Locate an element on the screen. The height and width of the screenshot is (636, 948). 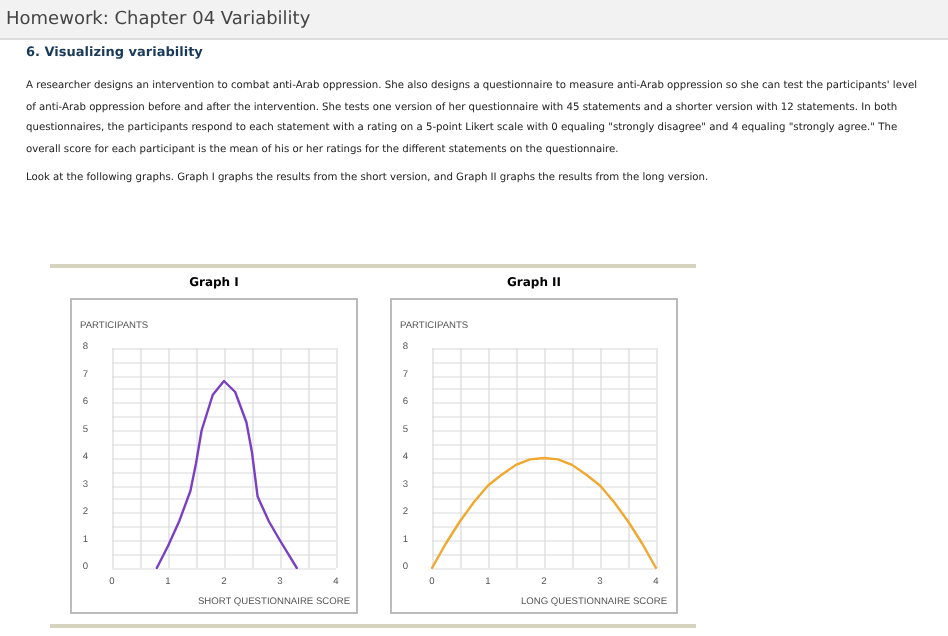
text: Homework: Chapter 04 Variability is located at coordinates (474, 20).